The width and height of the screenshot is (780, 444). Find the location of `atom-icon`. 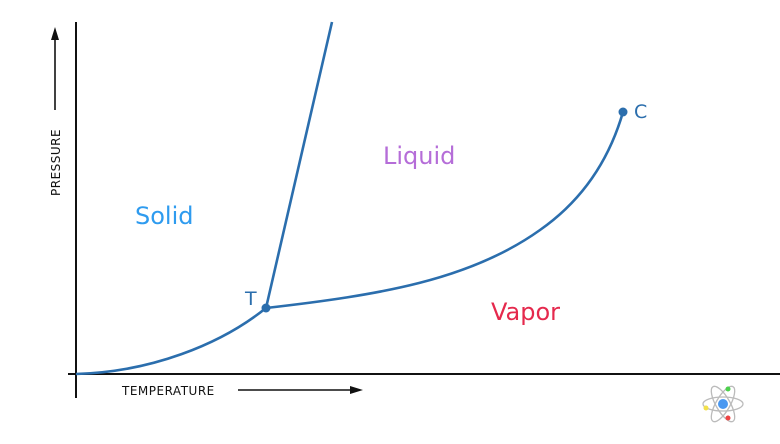

atom-icon is located at coordinates (723, 404).